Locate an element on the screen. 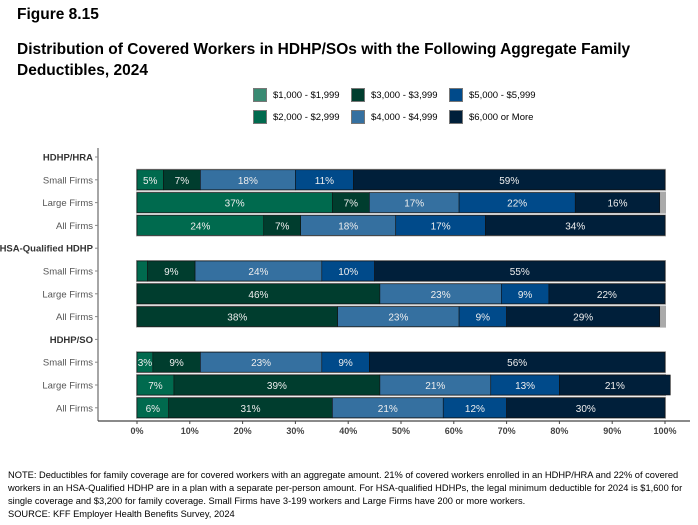 This screenshot has width=698, height=525. x-tick-label: 30% is located at coordinates (295, 431).